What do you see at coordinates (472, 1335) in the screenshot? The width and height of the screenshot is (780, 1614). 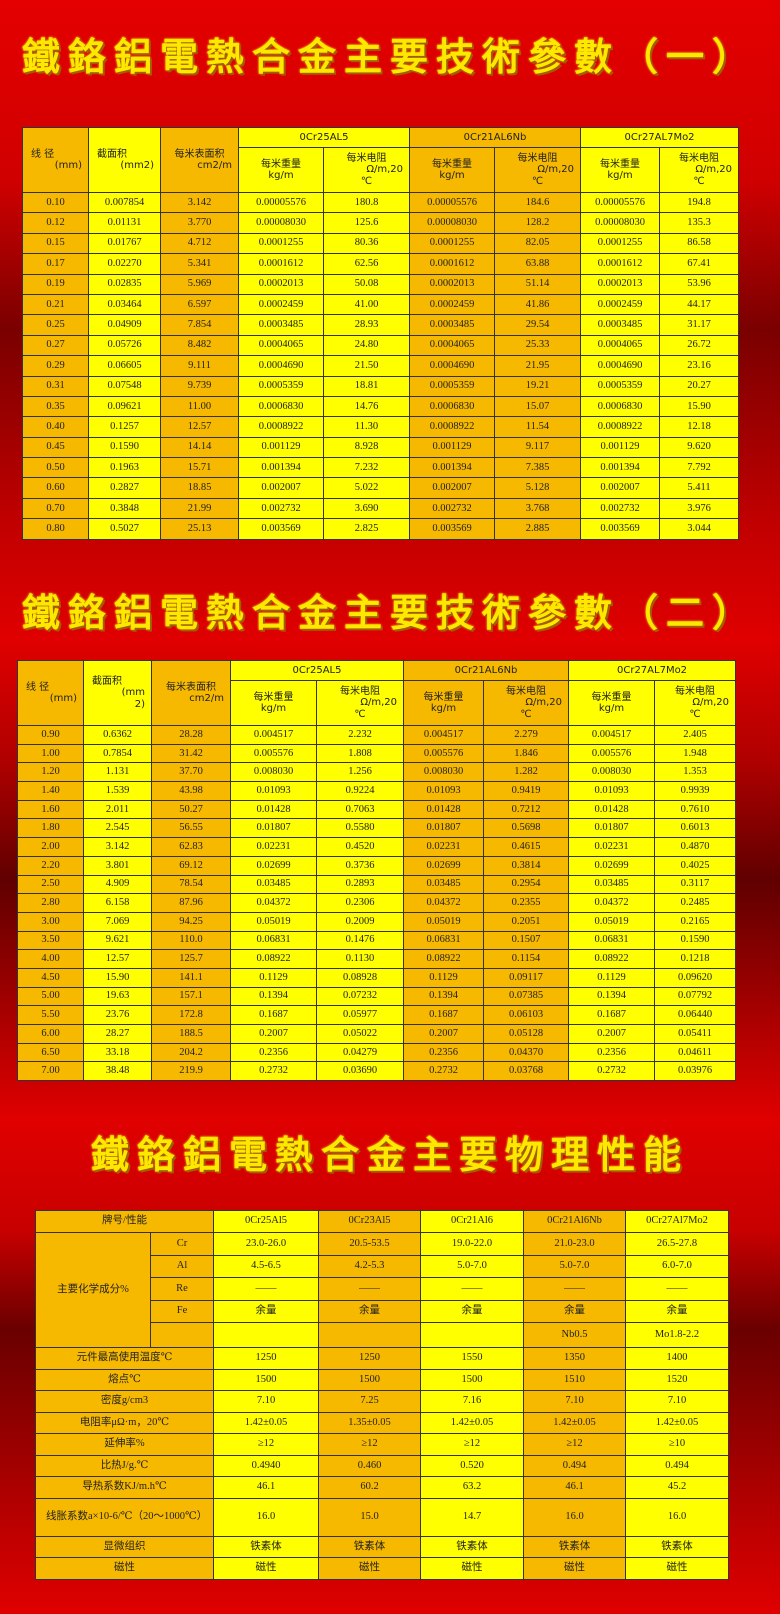 I see `table-cell` at bounding box center [472, 1335].